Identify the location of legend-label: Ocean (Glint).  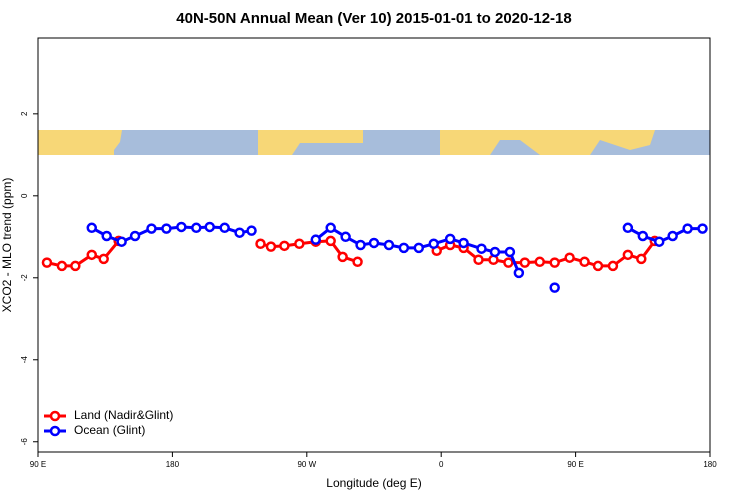
(109, 430).